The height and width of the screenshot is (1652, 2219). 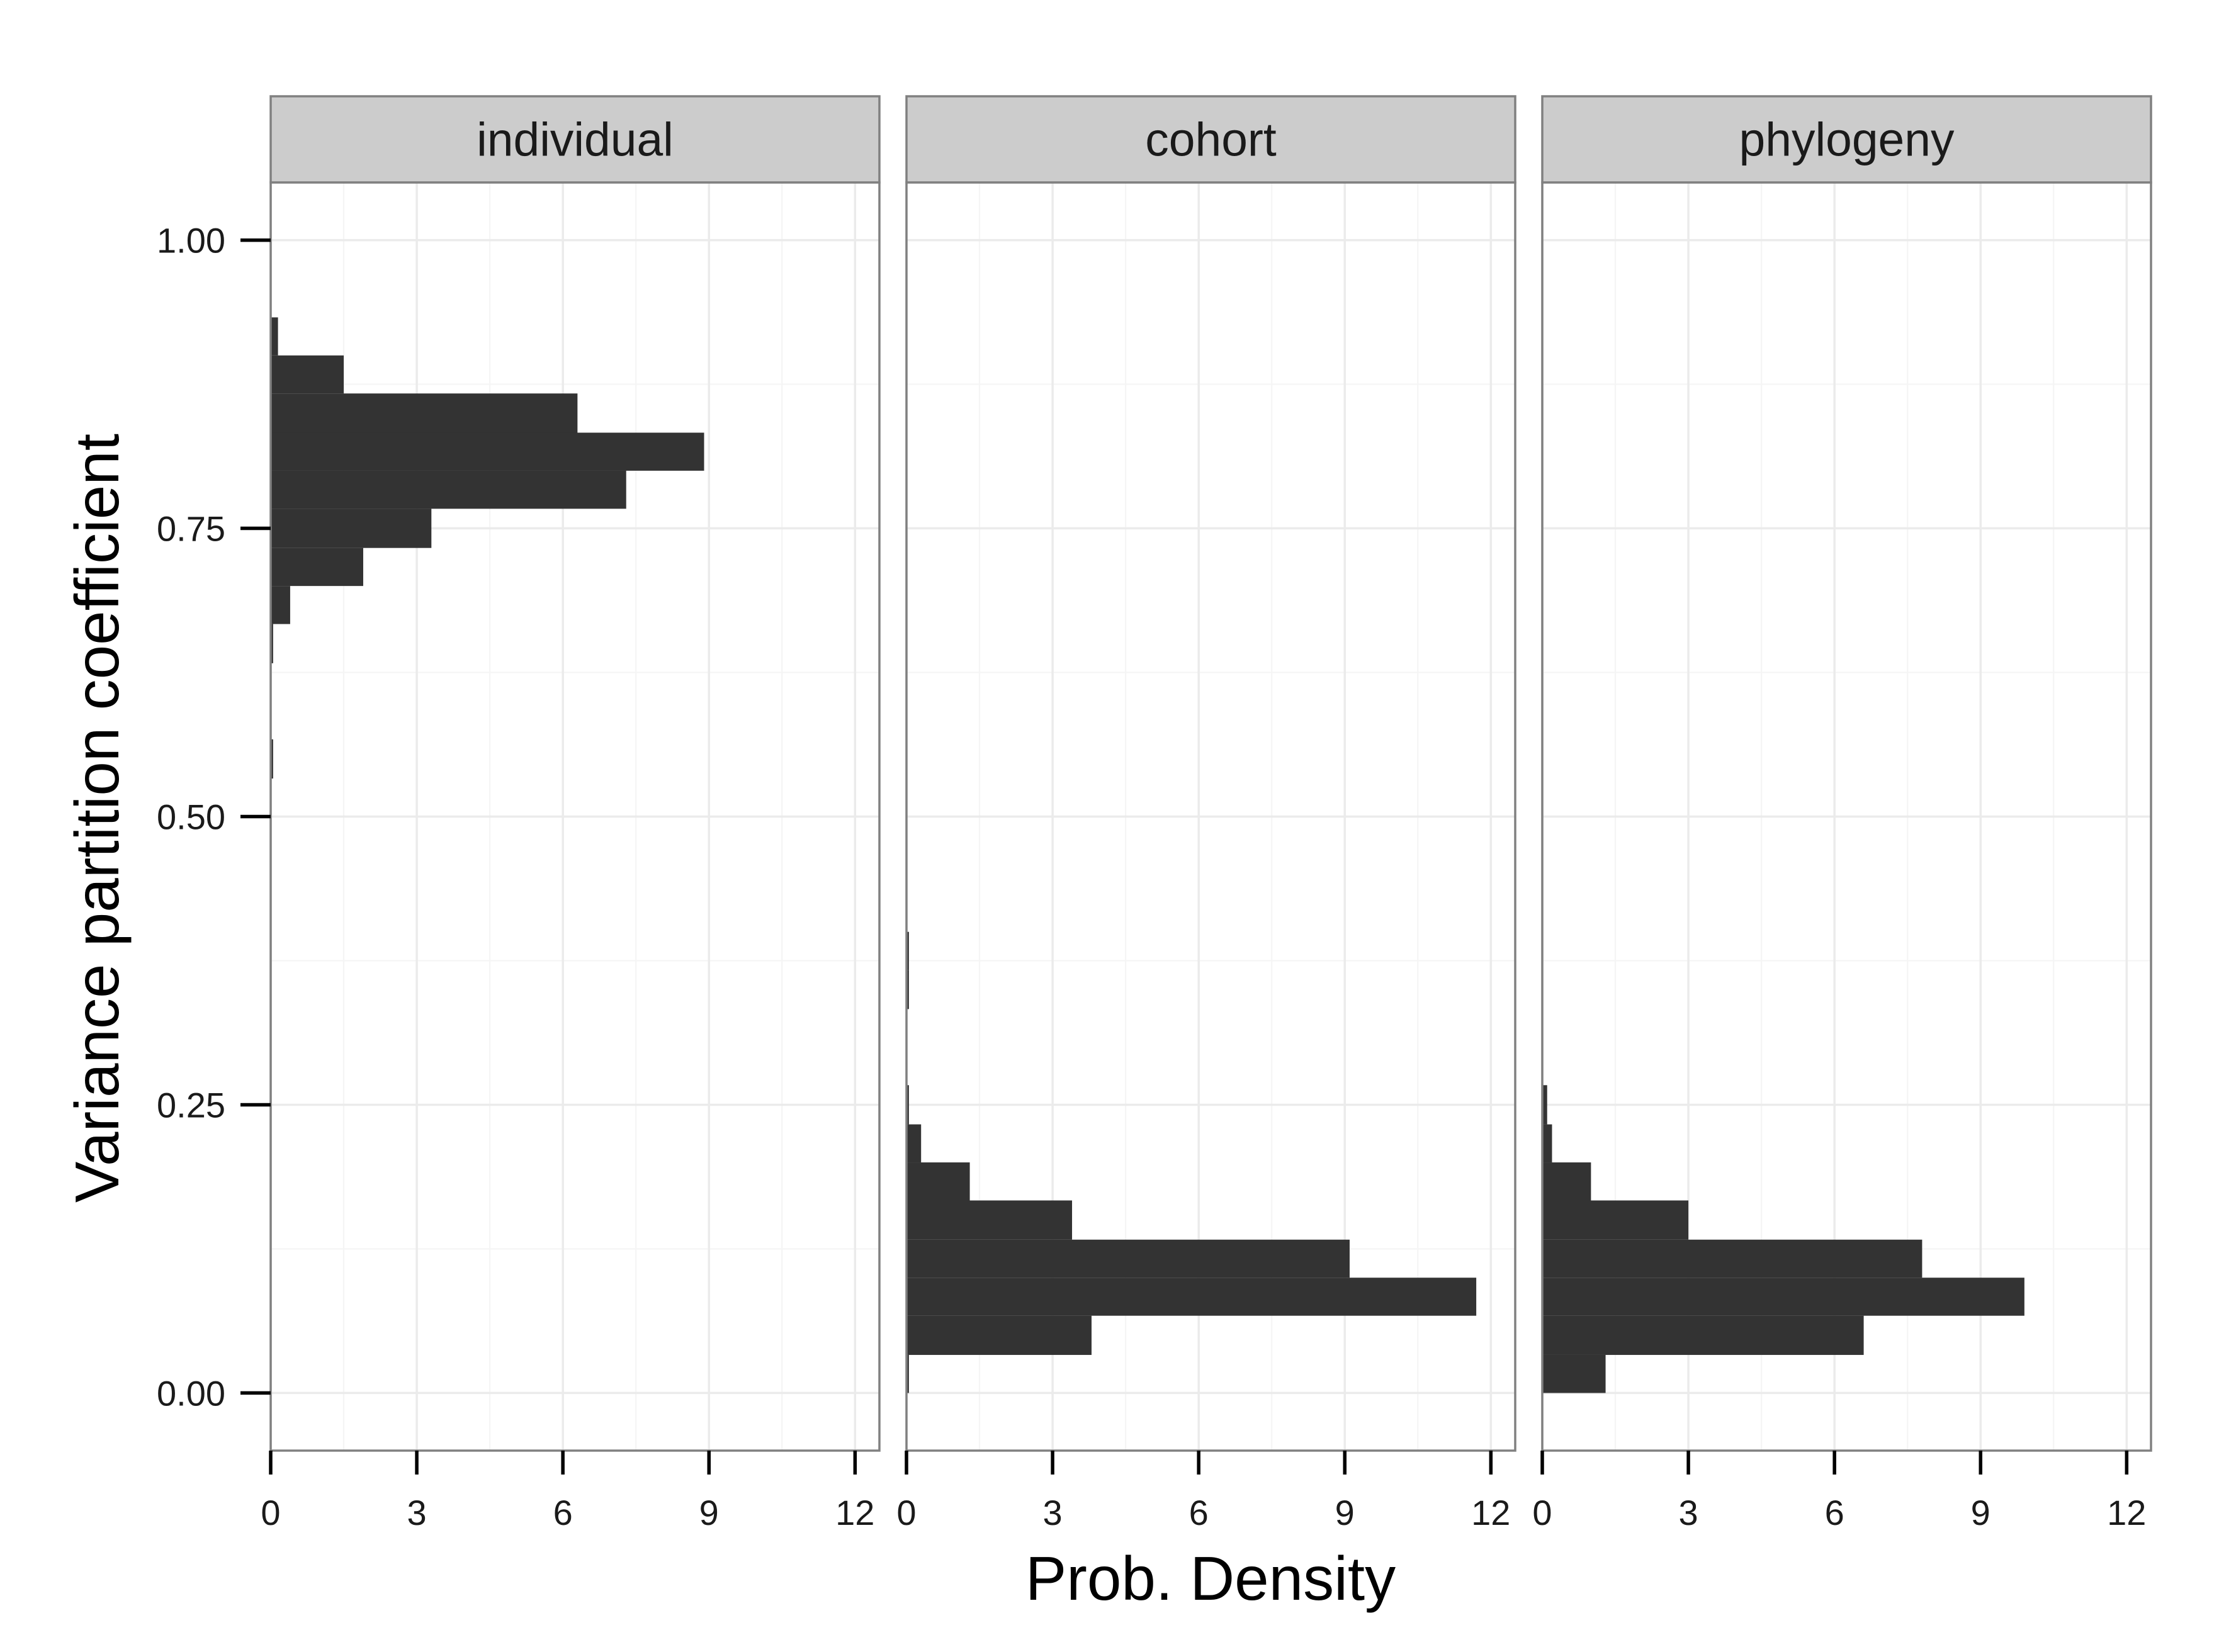 What do you see at coordinates (1210, 1578) in the screenshot?
I see `x-axis-title: Prob. Density` at bounding box center [1210, 1578].